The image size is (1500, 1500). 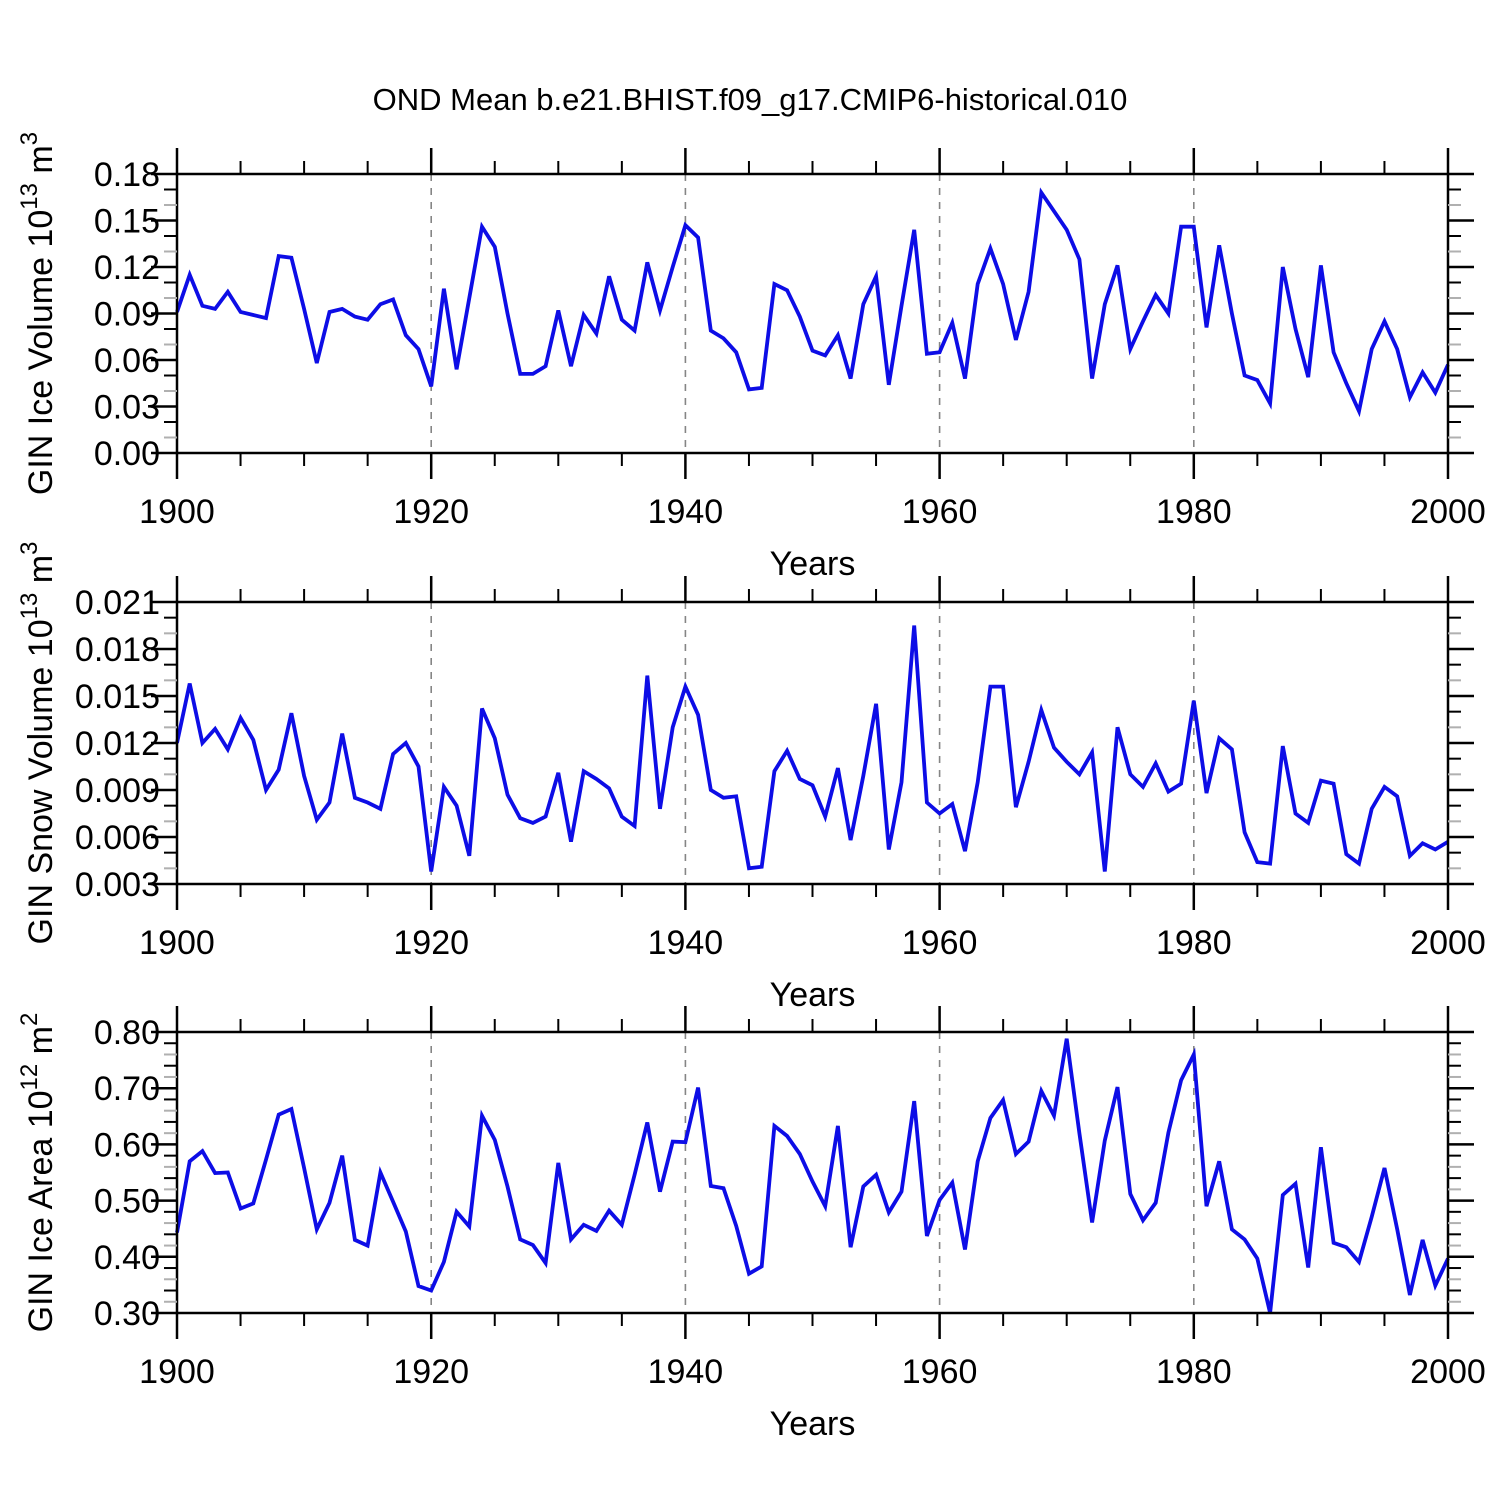 I want to click on y-axis-title: GIN Snow Volume 1013 m3, so click(x=38, y=743).